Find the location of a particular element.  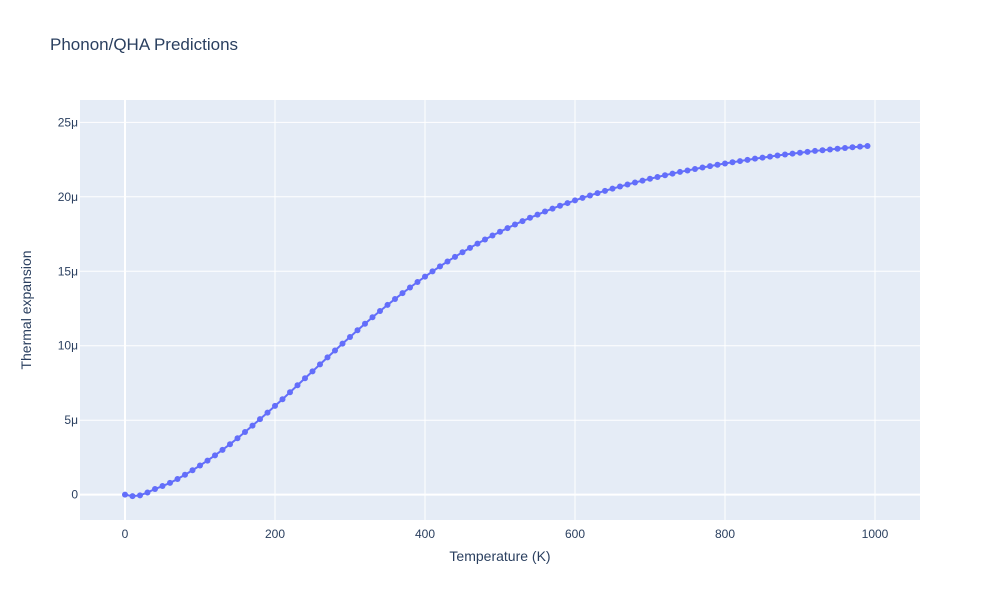

x-tick-label: 800 is located at coordinates (725, 534).